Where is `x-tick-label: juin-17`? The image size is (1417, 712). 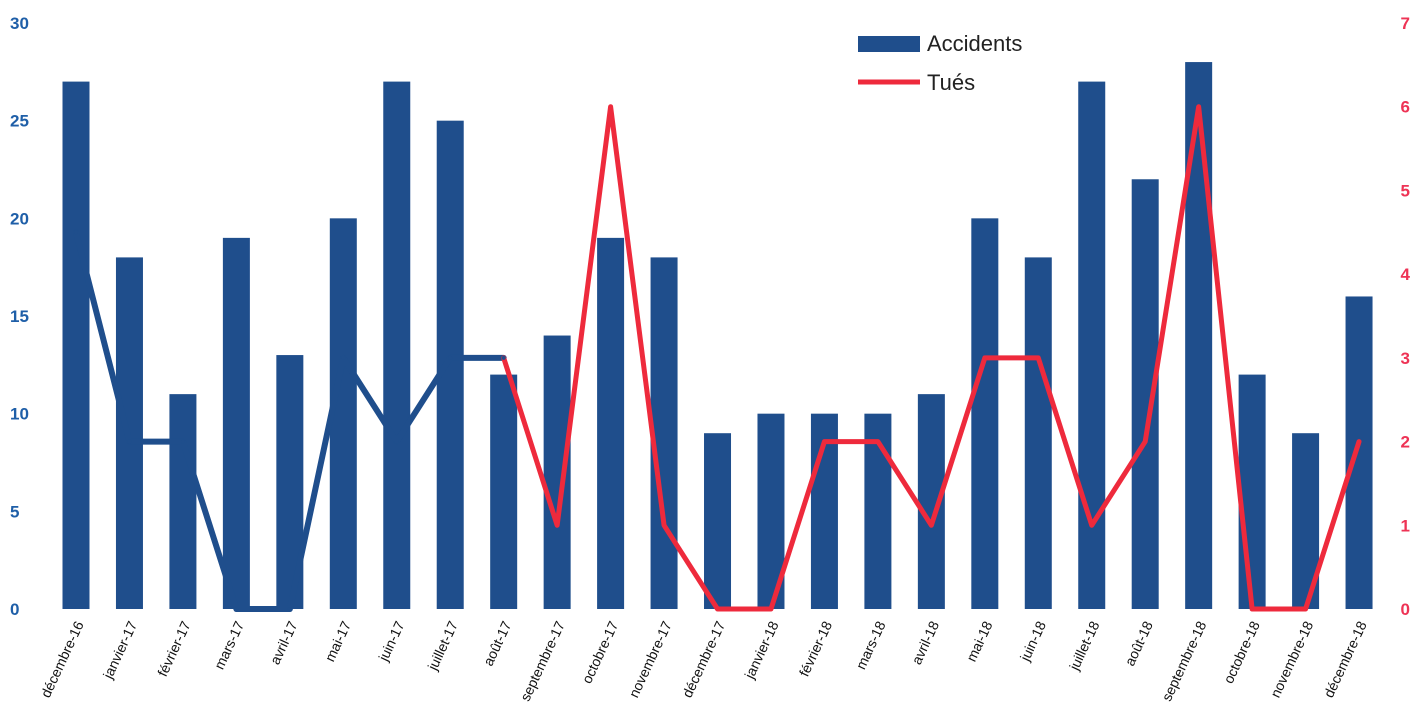
x-tick-label: juin-17 is located at coordinates (391, 641).